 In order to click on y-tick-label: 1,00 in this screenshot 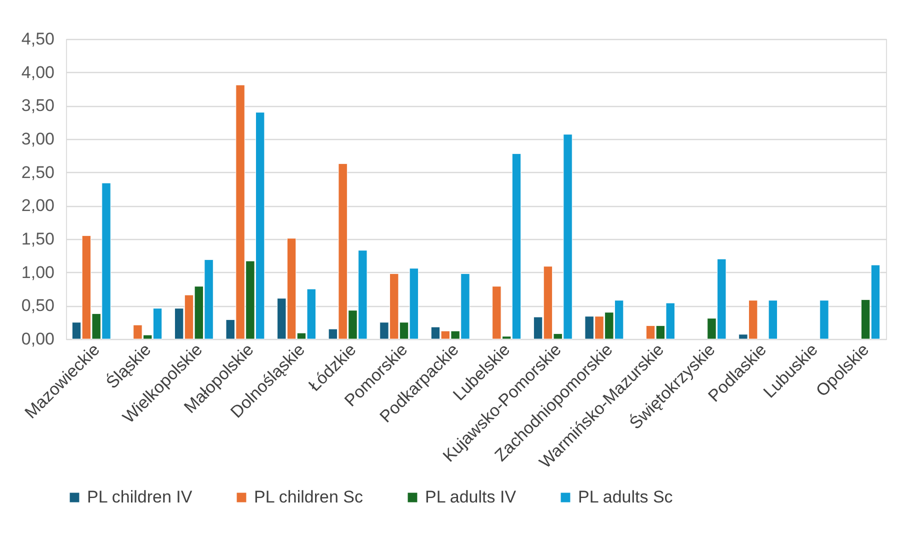, I will do `click(37, 272)`.